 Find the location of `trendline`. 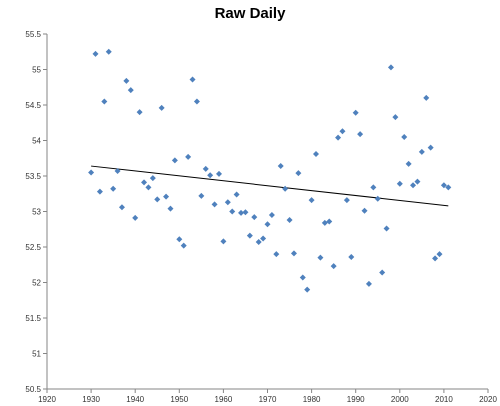

trendline is located at coordinates (270, 186).